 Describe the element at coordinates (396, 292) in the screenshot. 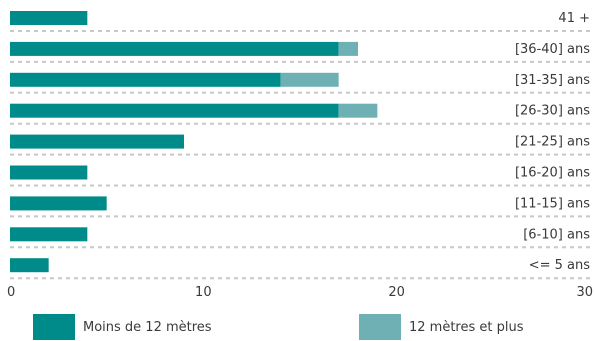

I see `x-tick-label: 20` at that location.